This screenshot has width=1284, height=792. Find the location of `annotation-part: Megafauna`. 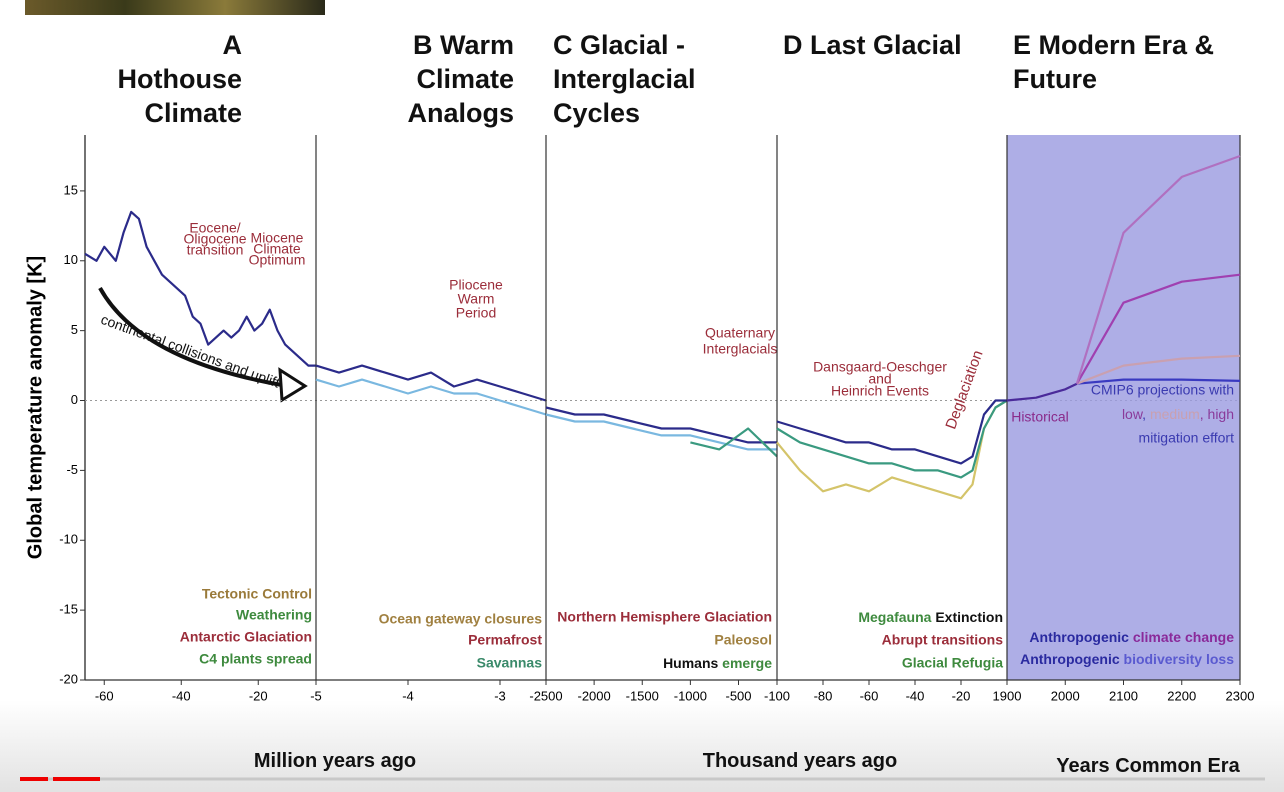

annotation-part: Megafauna is located at coordinates (894, 617).